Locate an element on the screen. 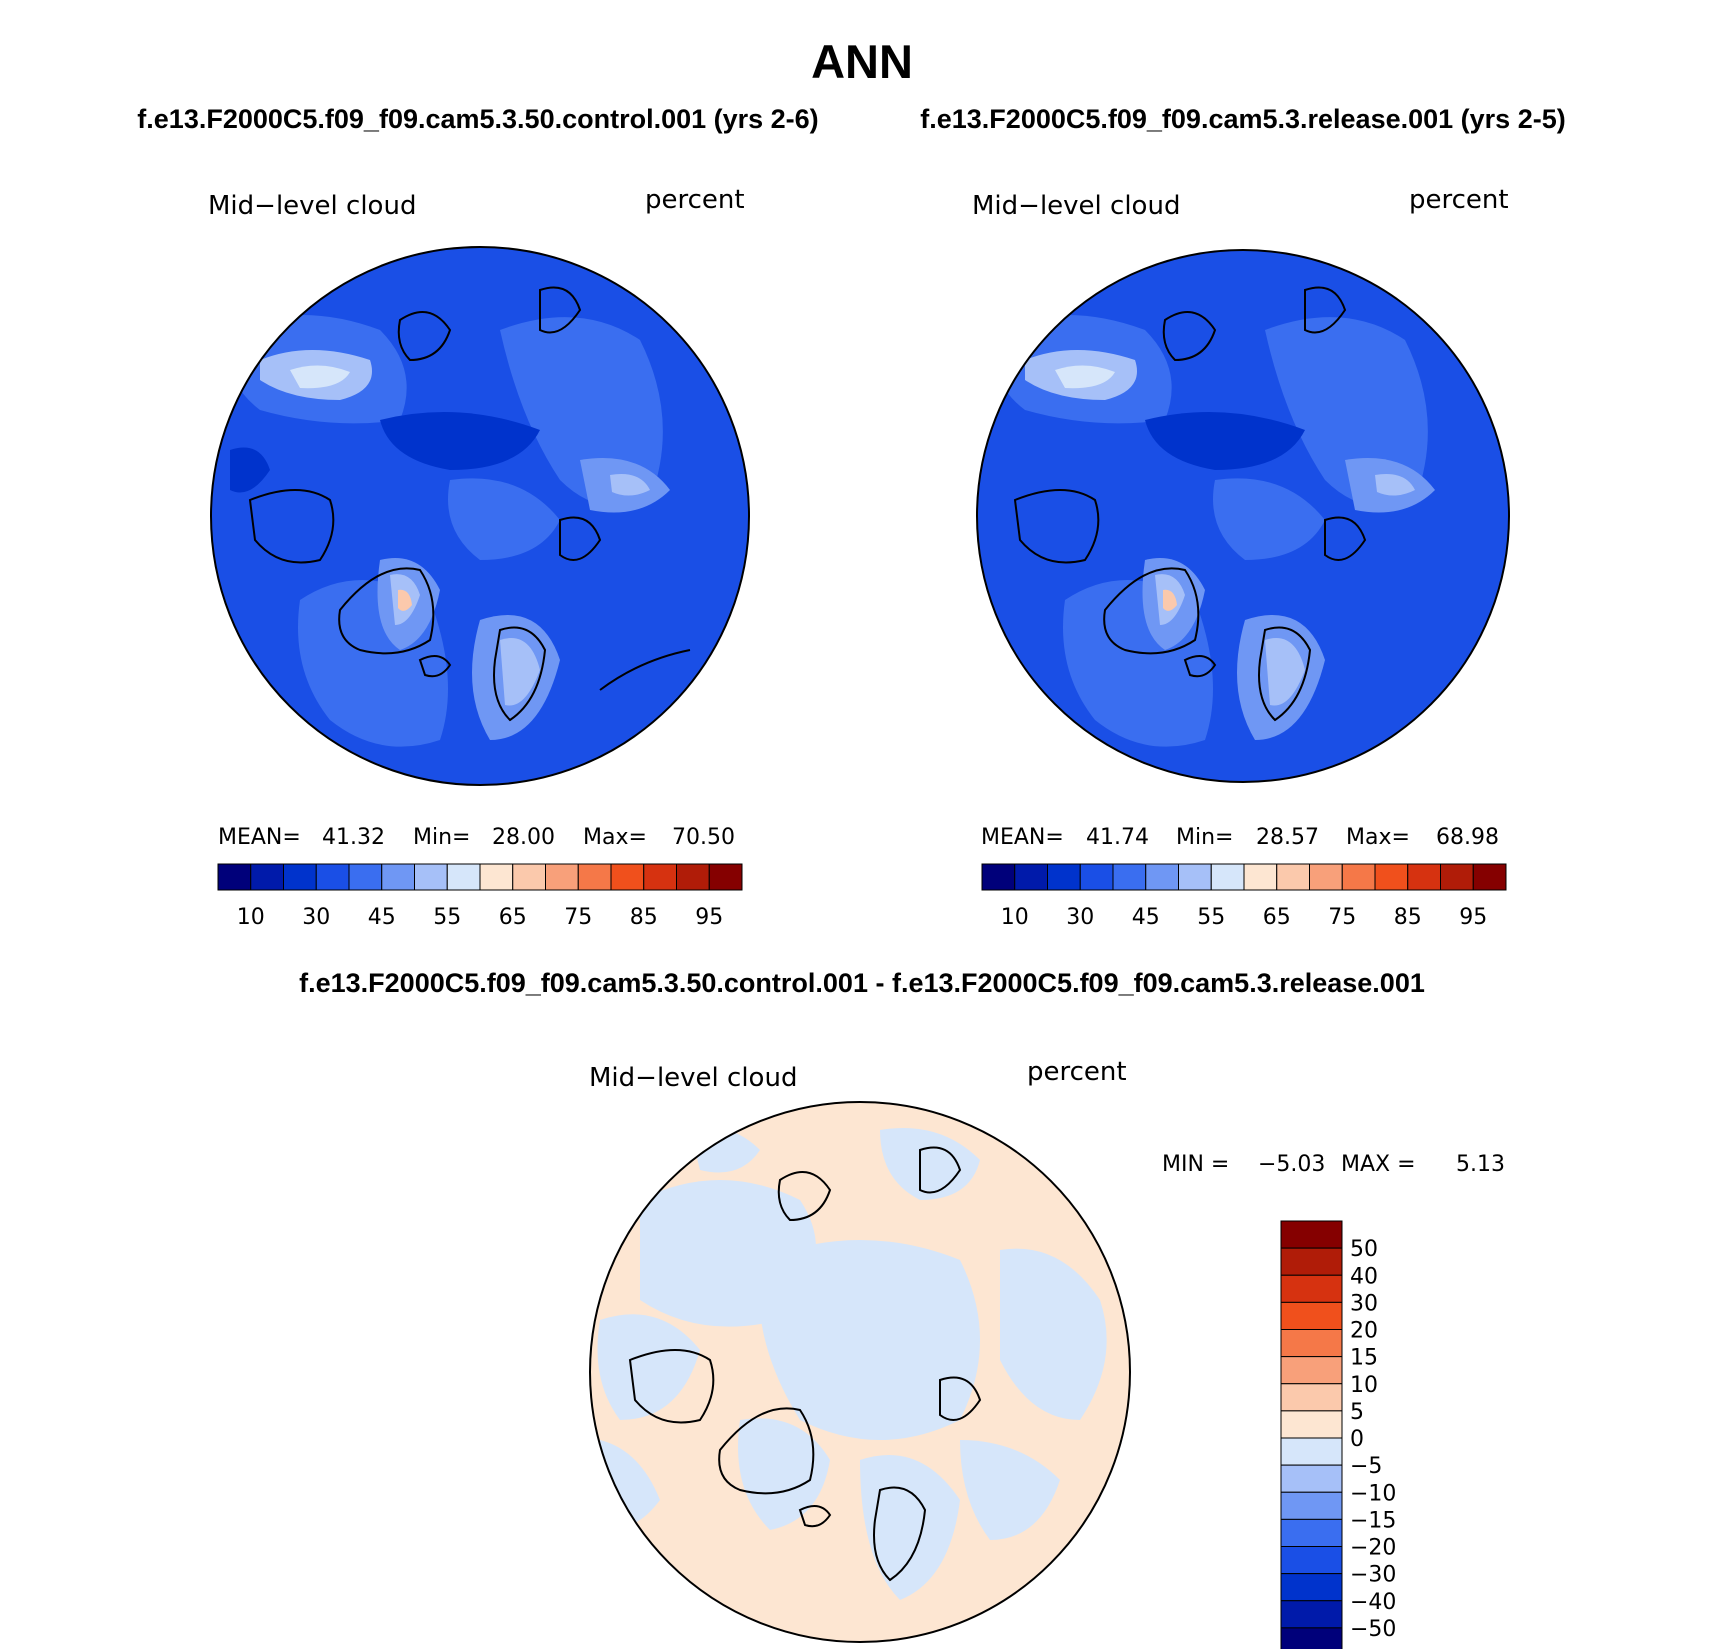  figure-title: ANN is located at coordinates (862, 61).